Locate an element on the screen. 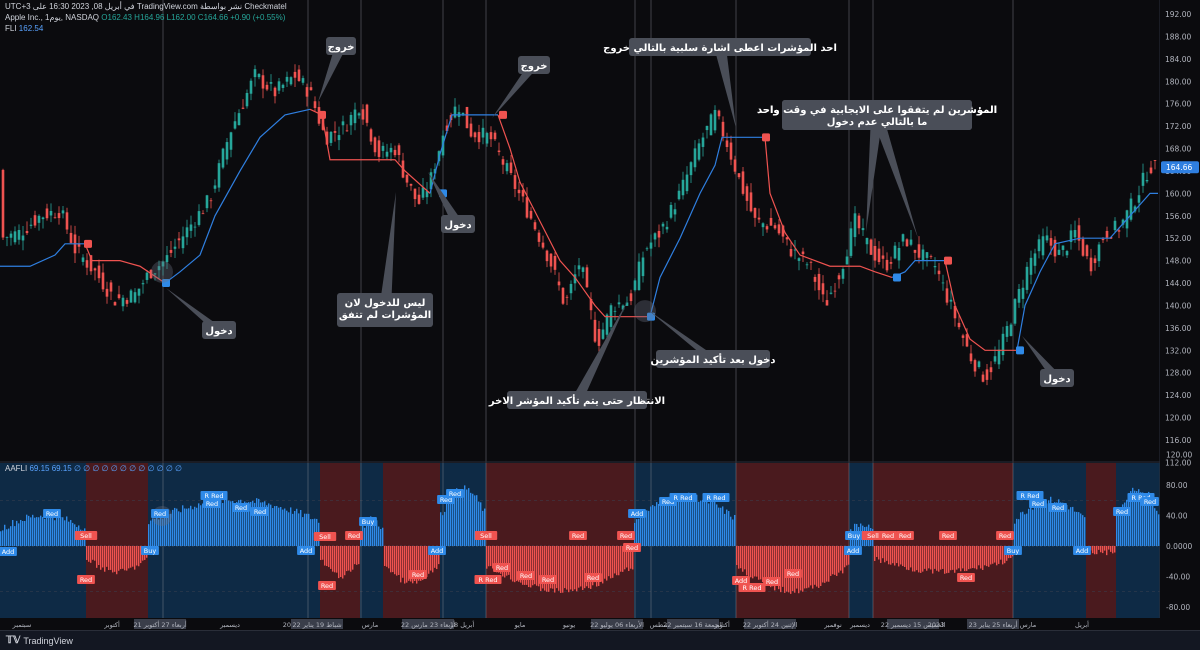 The image size is (1200, 650). osc-tick-label: 80.00 is located at coordinates (1177, 485).